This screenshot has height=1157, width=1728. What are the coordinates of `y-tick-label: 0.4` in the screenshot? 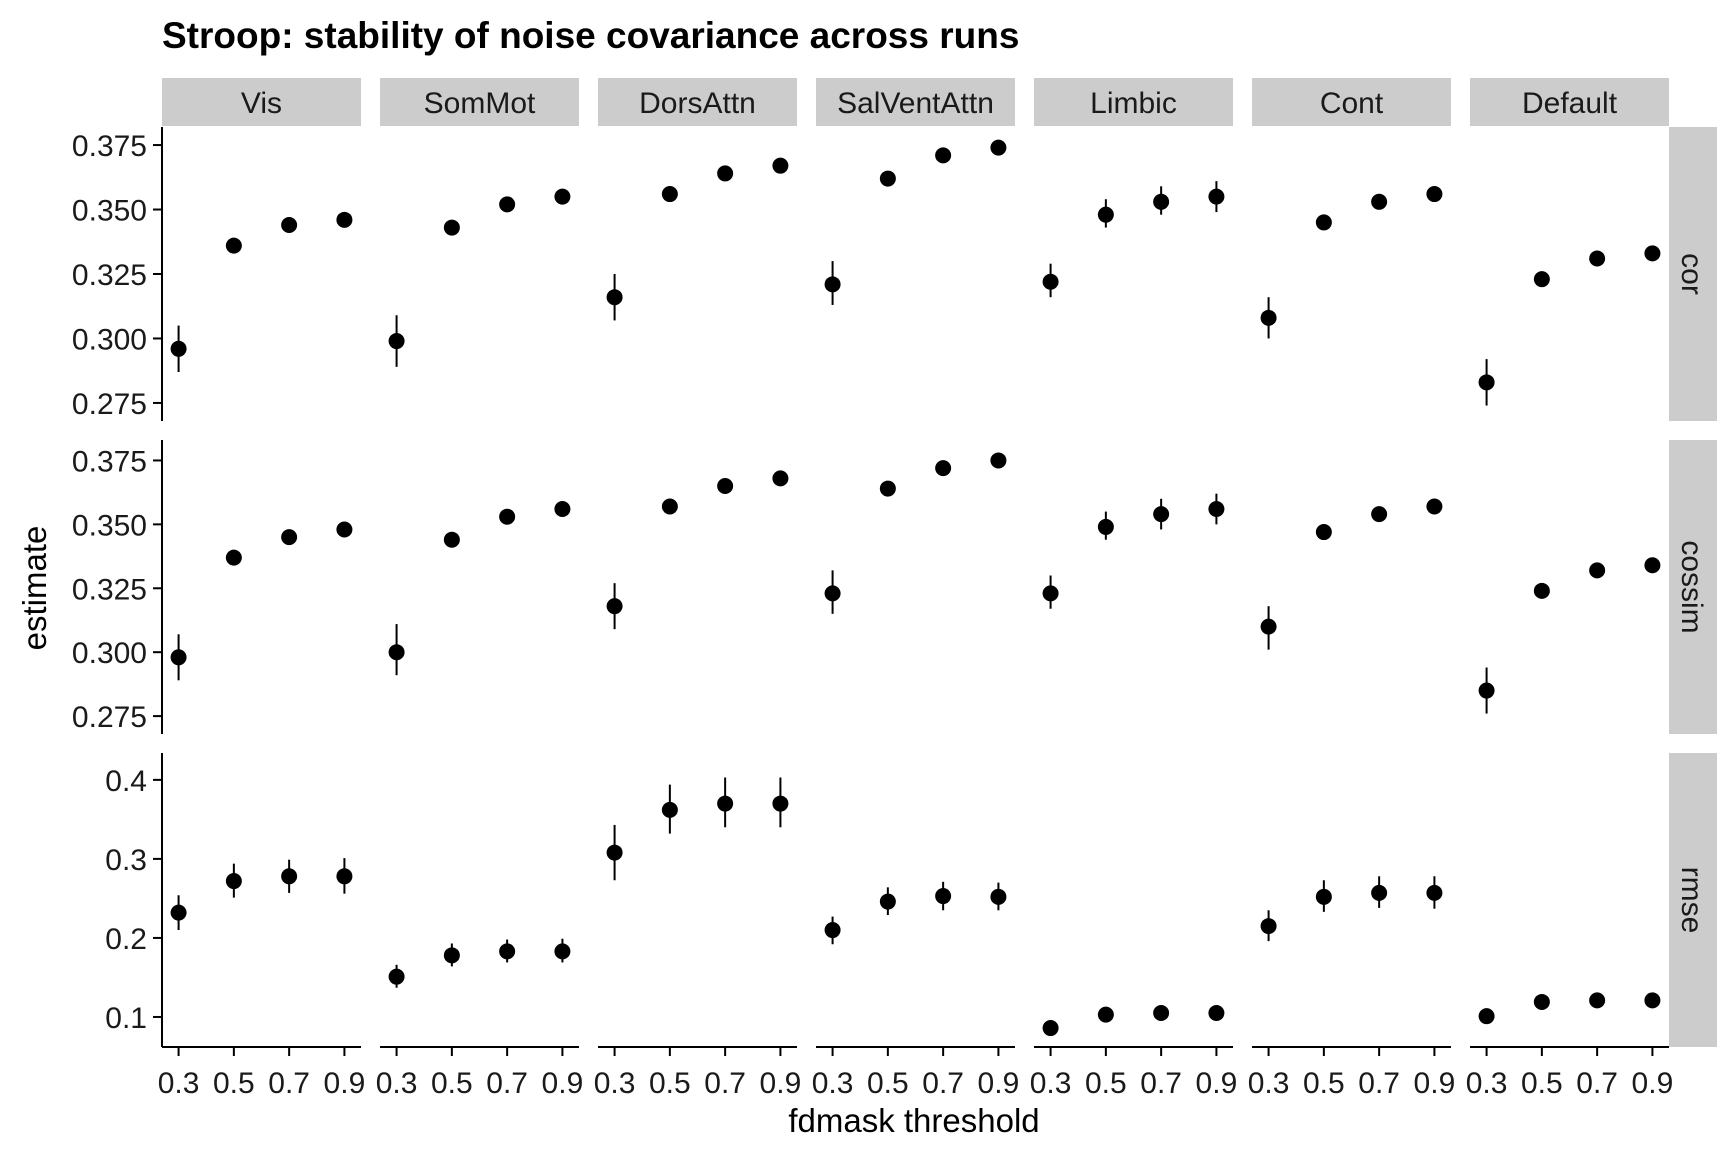 It's located at (126, 781).